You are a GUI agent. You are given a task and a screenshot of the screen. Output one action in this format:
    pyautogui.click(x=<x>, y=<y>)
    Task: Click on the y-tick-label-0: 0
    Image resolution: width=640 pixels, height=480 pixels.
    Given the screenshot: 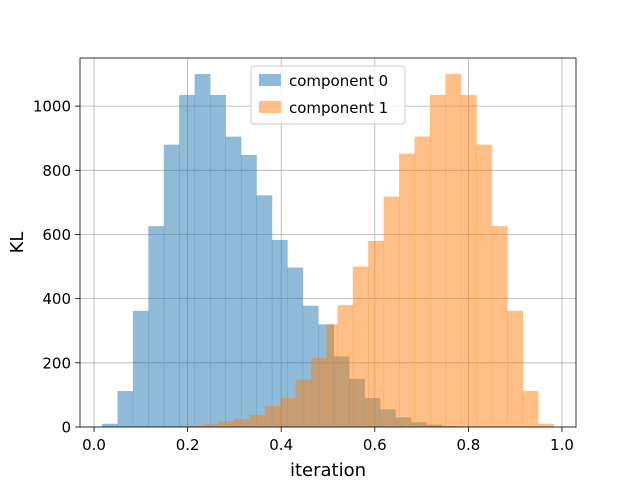 What is the action you would take?
    pyautogui.click(x=66, y=428)
    